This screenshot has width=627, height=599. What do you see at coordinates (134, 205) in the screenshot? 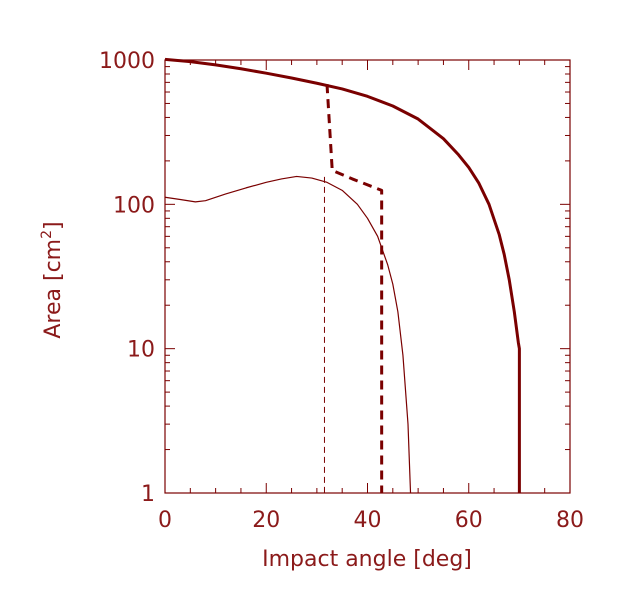
I see `y-tick-label: 100` at bounding box center [134, 205].